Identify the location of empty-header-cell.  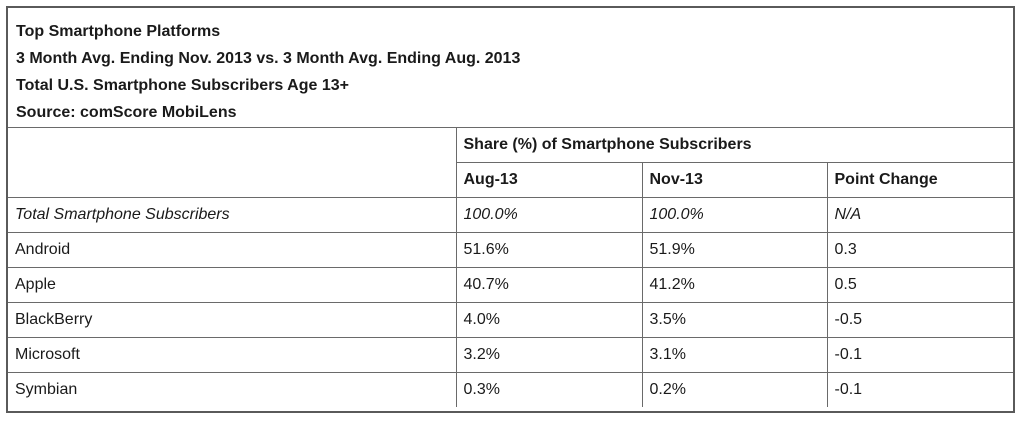
(232, 163).